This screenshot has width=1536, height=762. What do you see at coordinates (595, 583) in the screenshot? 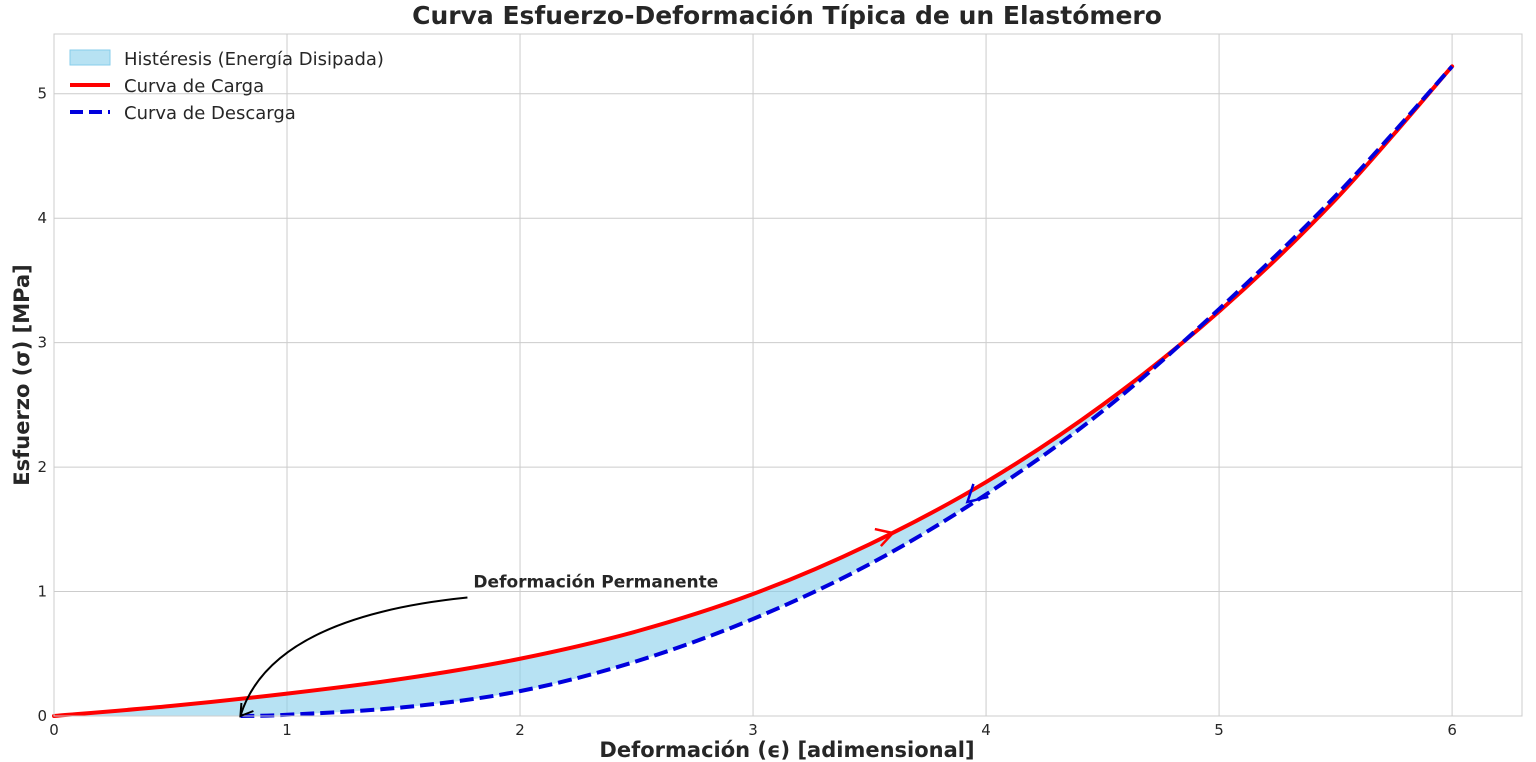
I see `annotation-text: Deformación Permanente` at bounding box center [595, 583].